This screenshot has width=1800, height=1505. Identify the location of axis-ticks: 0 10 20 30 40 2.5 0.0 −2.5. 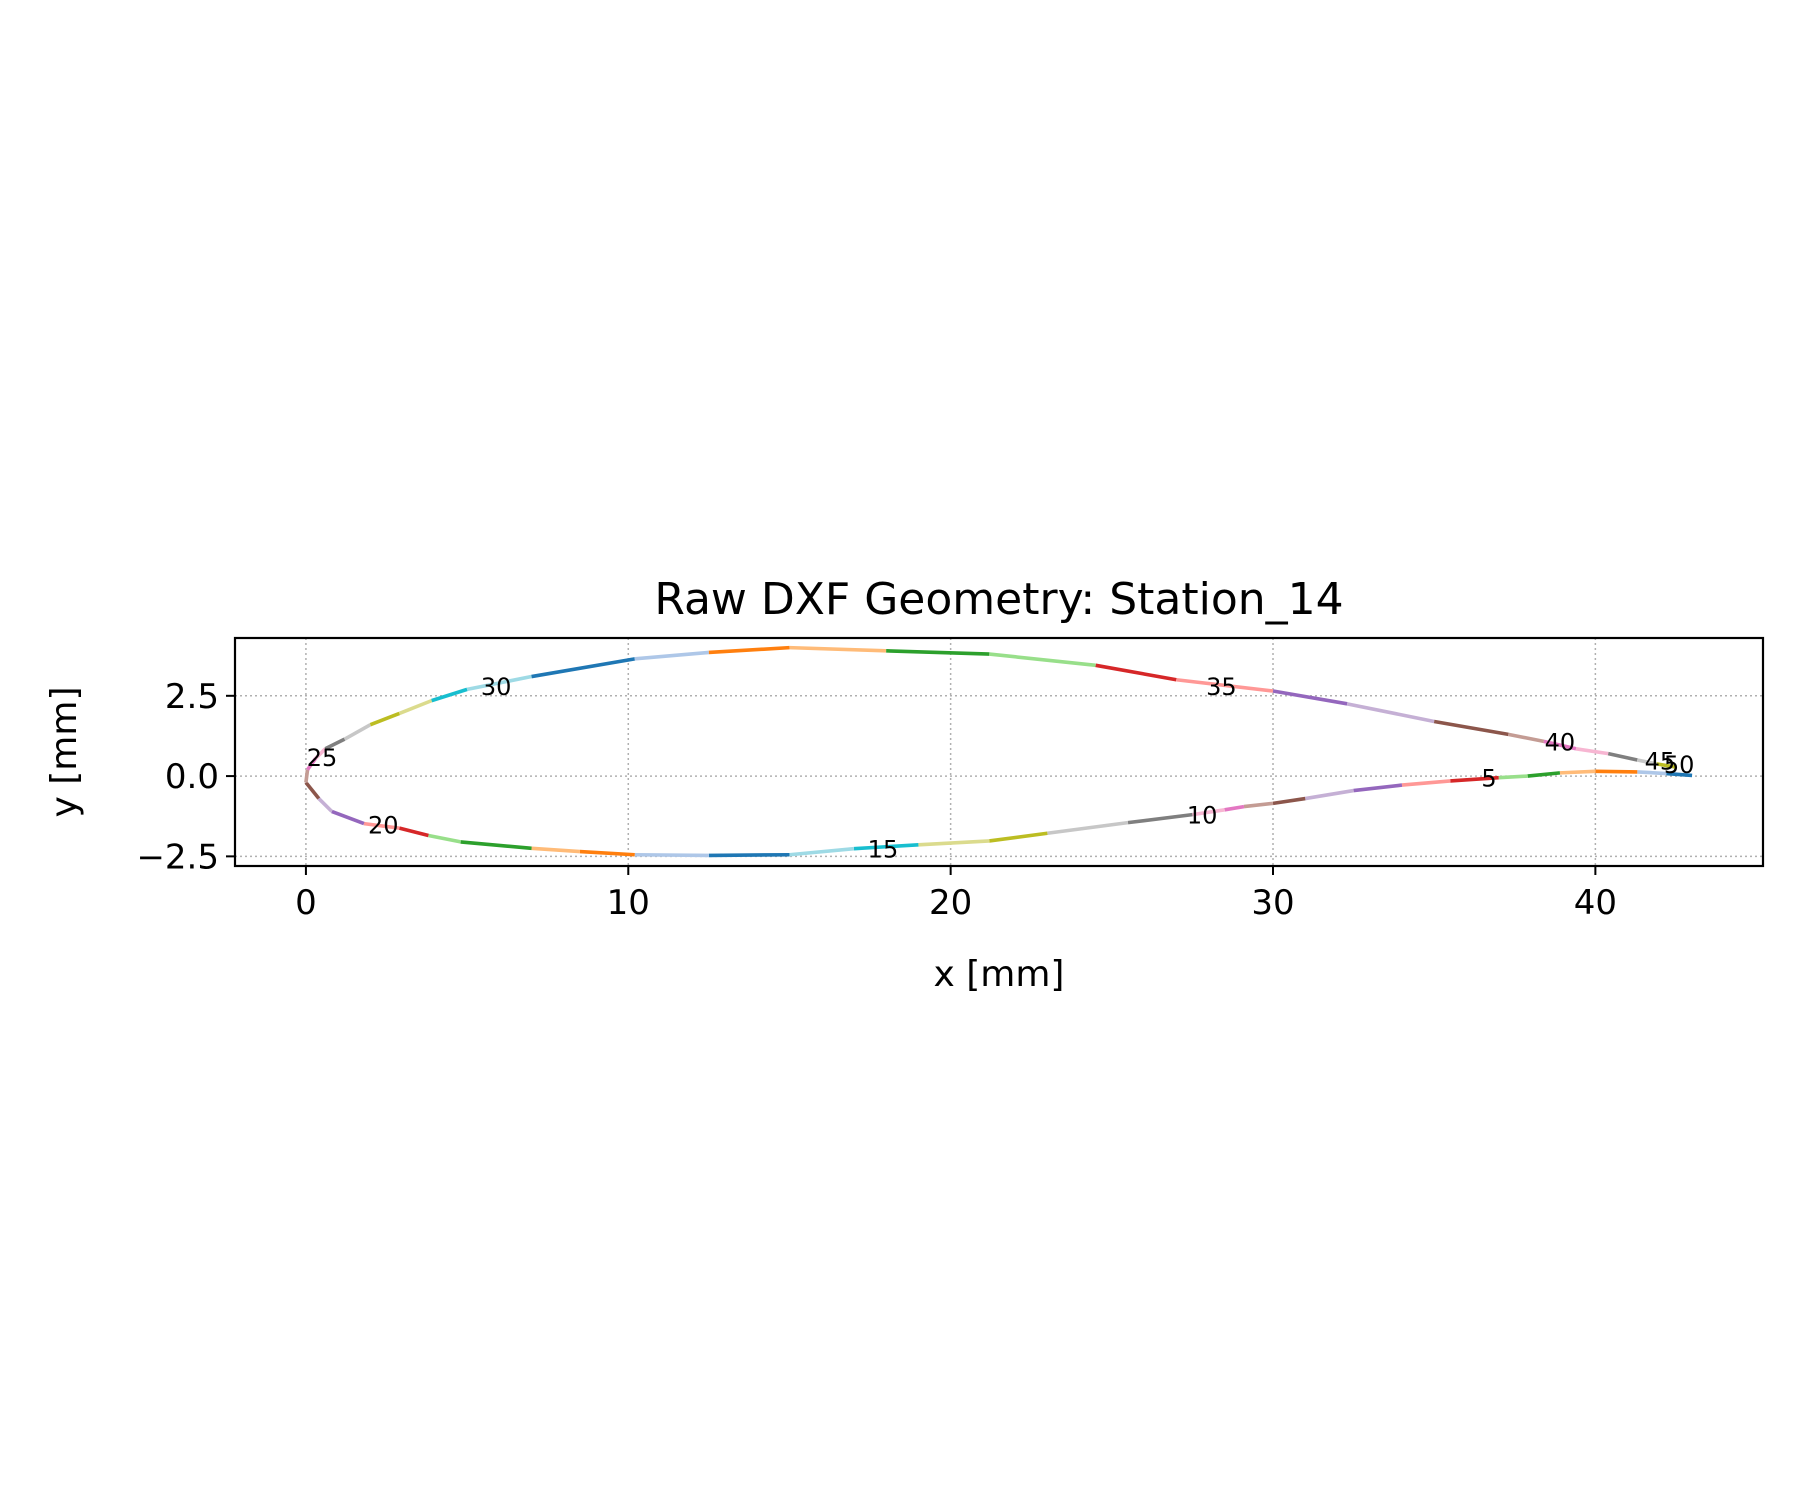
(876, 800).